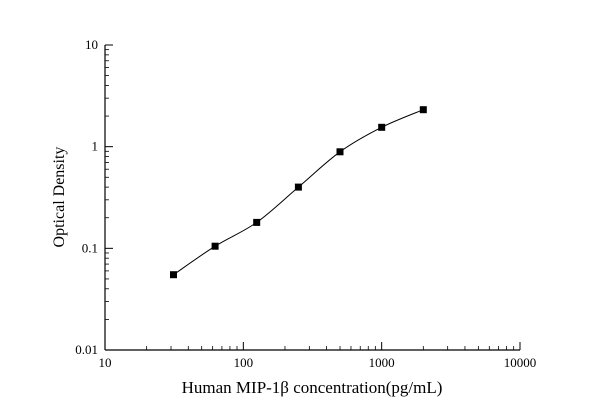 This screenshot has height=419, width=600. I want to click on y-tick-label: 10, so click(91, 44).